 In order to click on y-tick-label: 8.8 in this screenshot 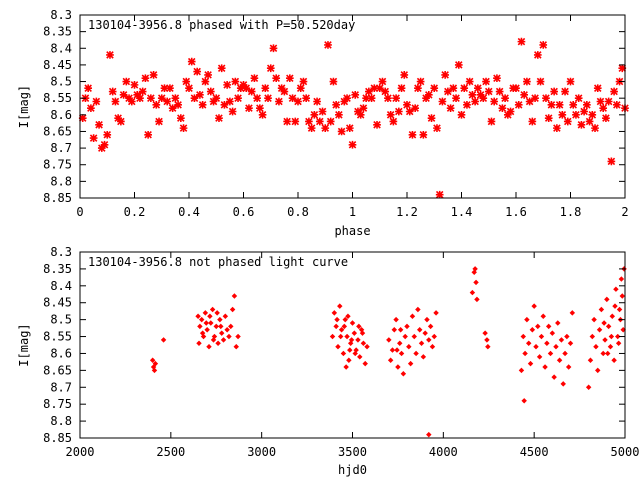, I will do `click(61, 181)`.